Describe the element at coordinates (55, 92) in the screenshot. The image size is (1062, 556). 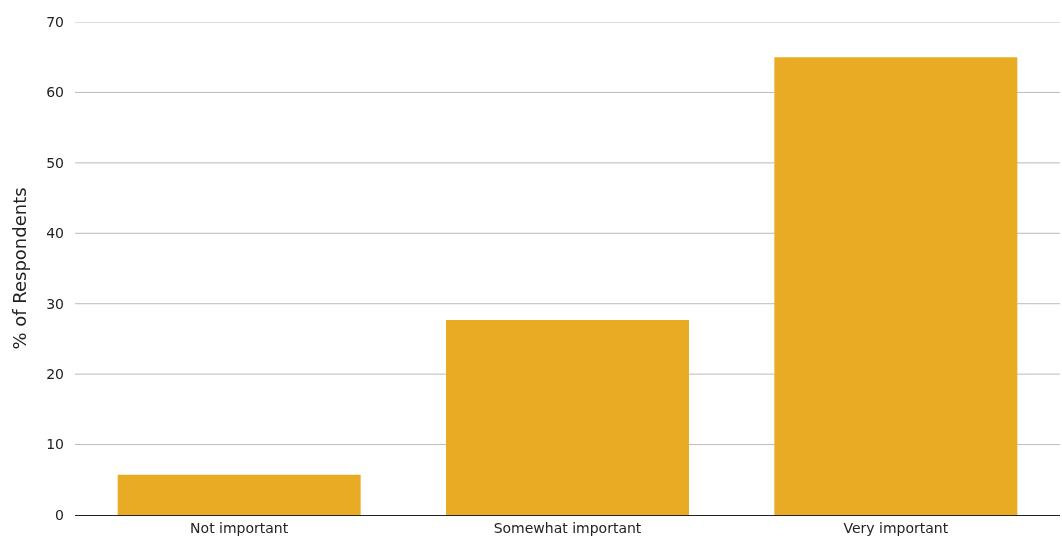
I see `y-tick-label: 60` at that location.